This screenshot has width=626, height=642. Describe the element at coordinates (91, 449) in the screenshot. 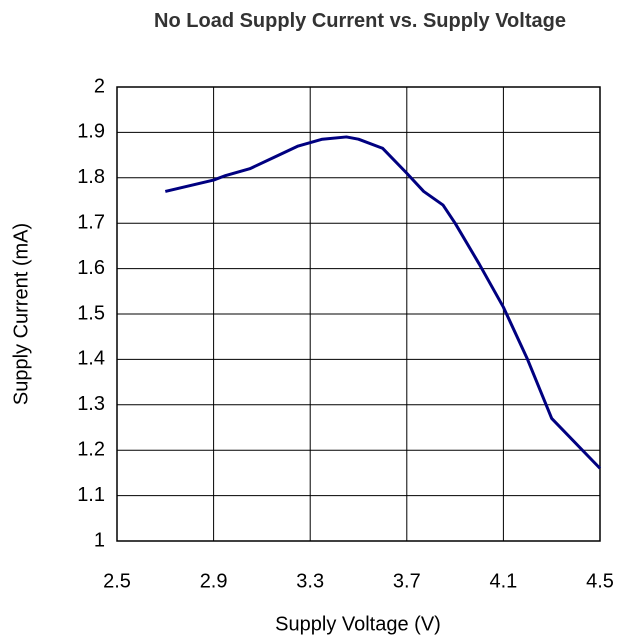

I see `y-tick-label: 1.2` at that location.